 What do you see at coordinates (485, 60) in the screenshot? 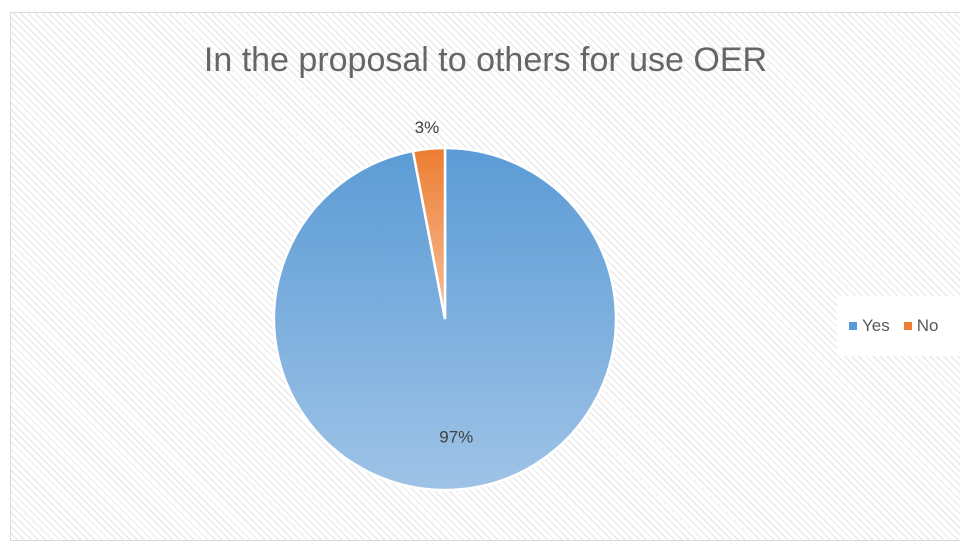
I see `chart-title: In the proposal to others for use OER` at bounding box center [485, 60].